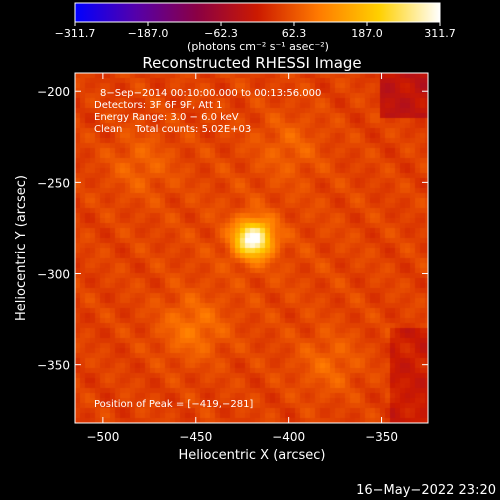 This screenshot has width=500, height=500. What do you see at coordinates (367, 33) in the screenshot?
I see `colorbar-tick-label: 187.0` at bounding box center [367, 33].